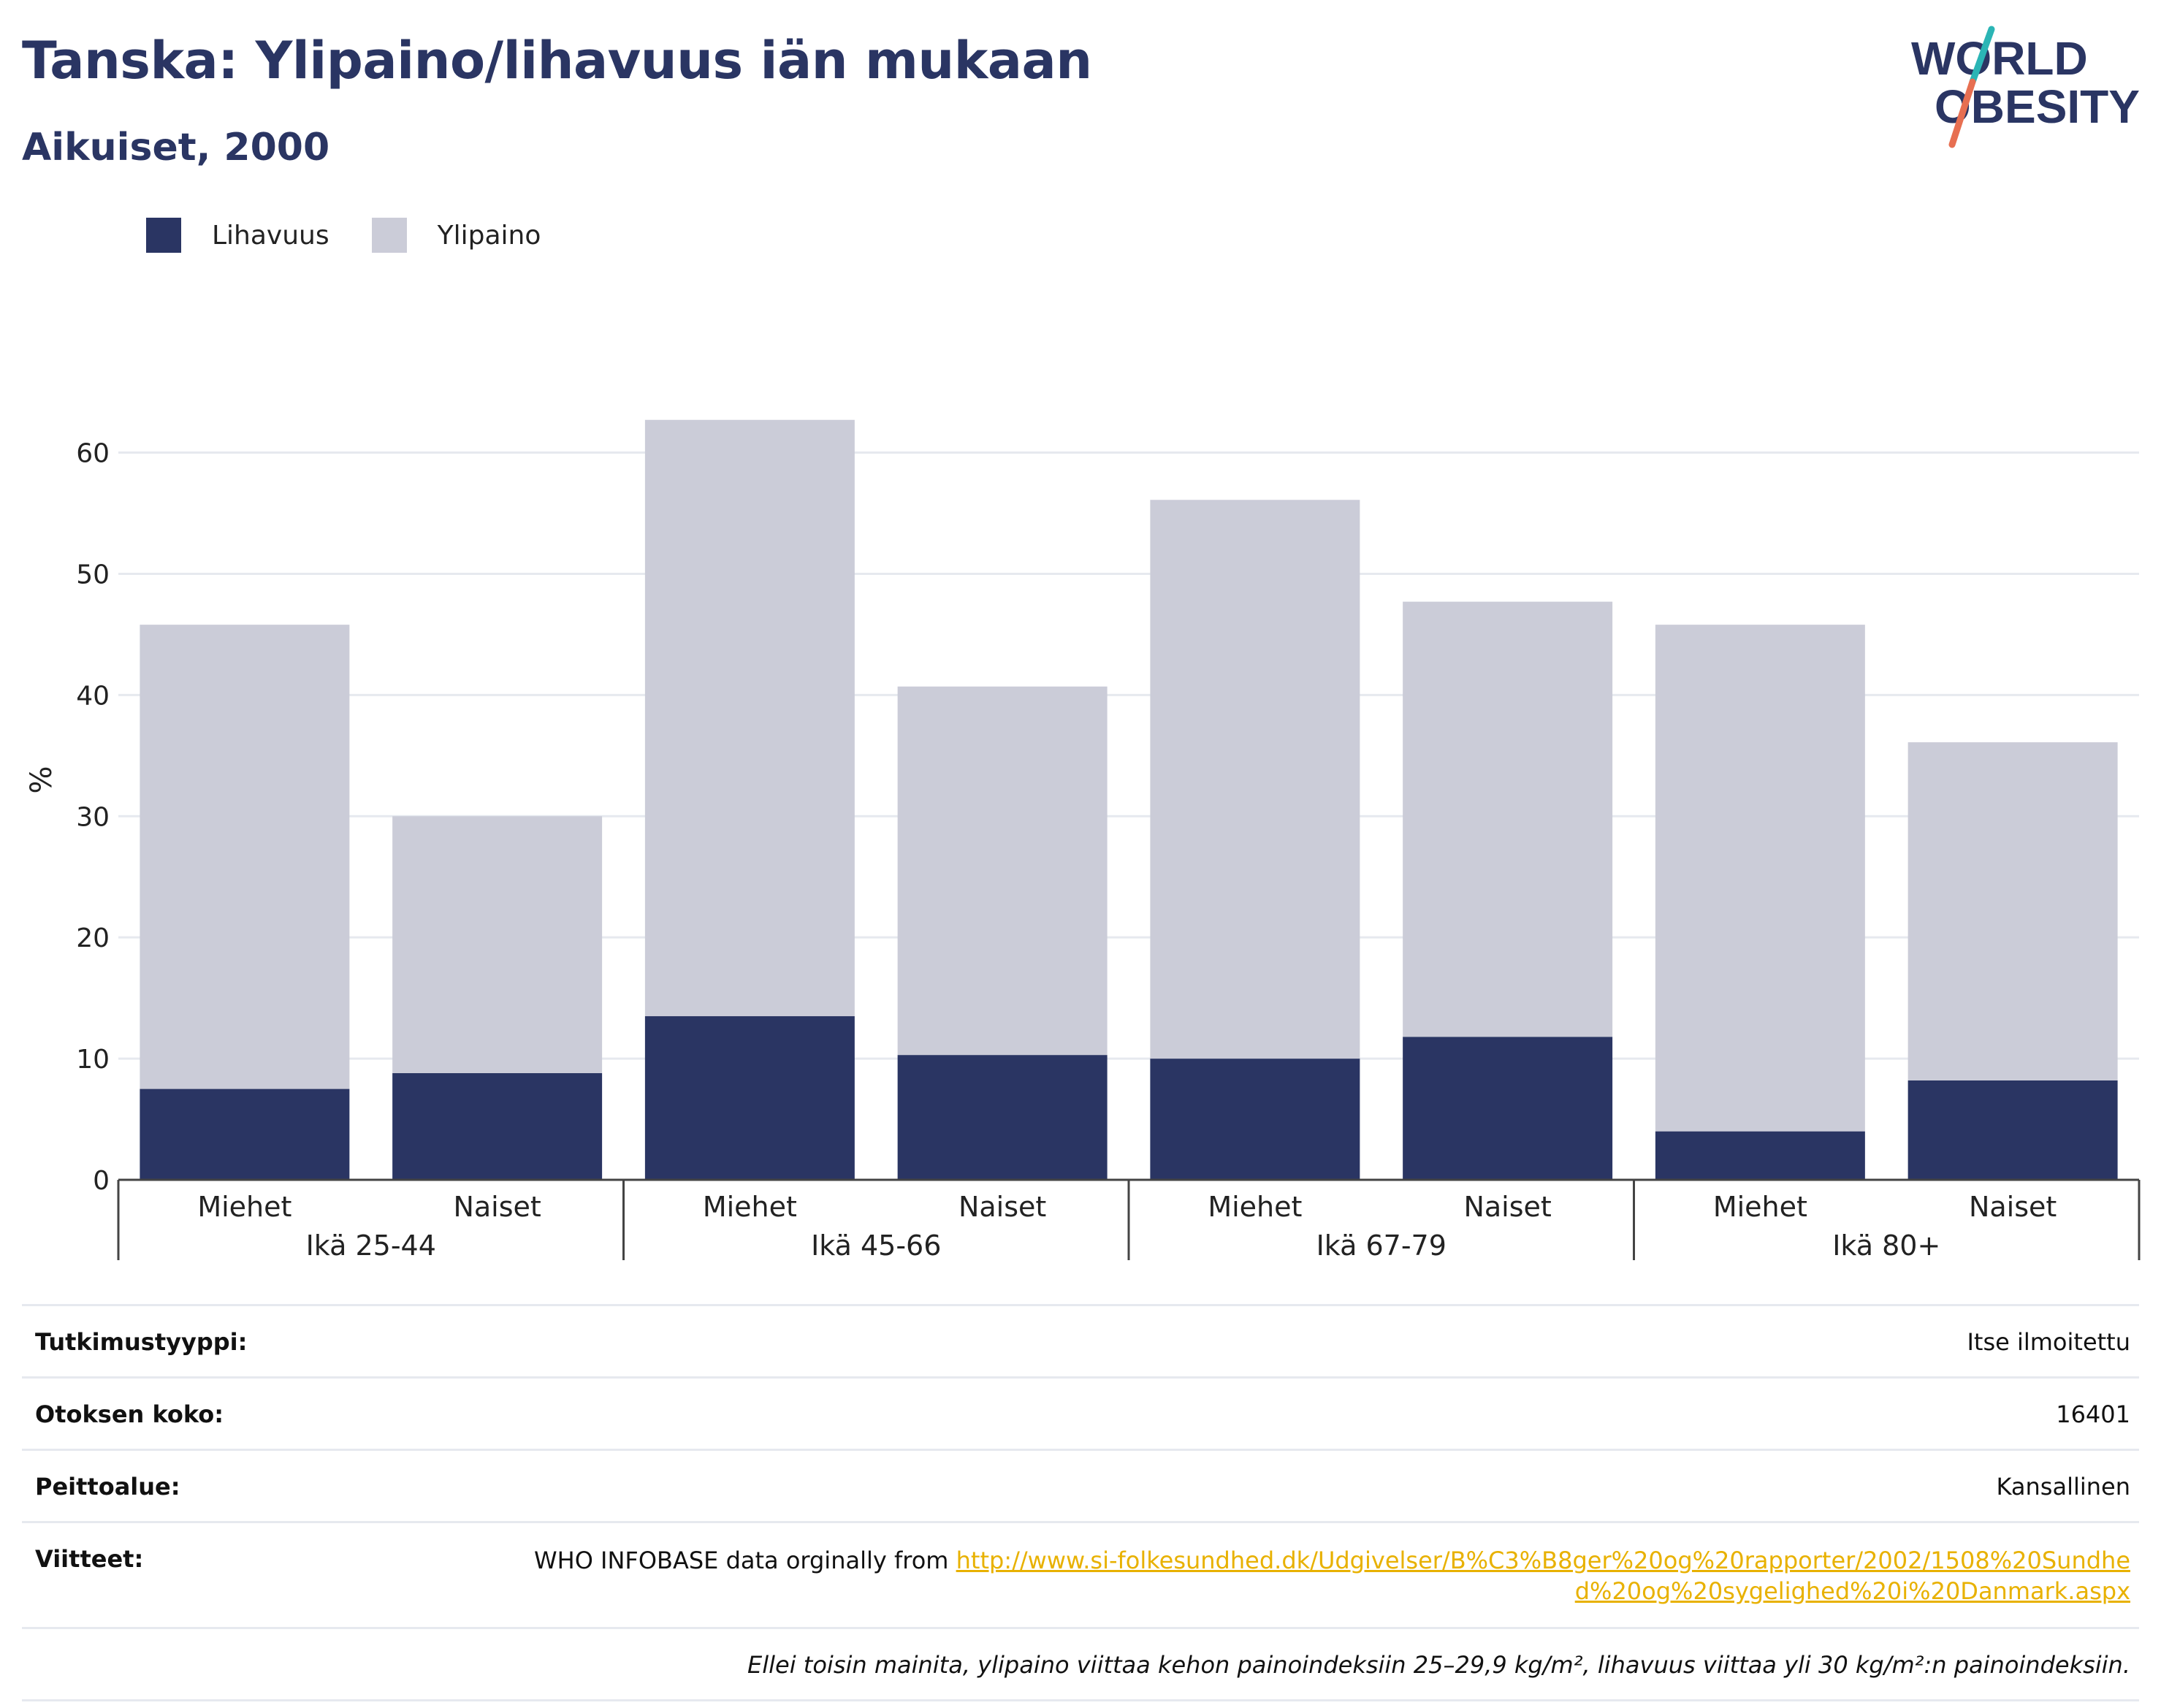 Image resolution: width=2161 pixels, height=1708 pixels. I want to click on info-label-sample-size: Otoksen koko:, so click(130, 1414).